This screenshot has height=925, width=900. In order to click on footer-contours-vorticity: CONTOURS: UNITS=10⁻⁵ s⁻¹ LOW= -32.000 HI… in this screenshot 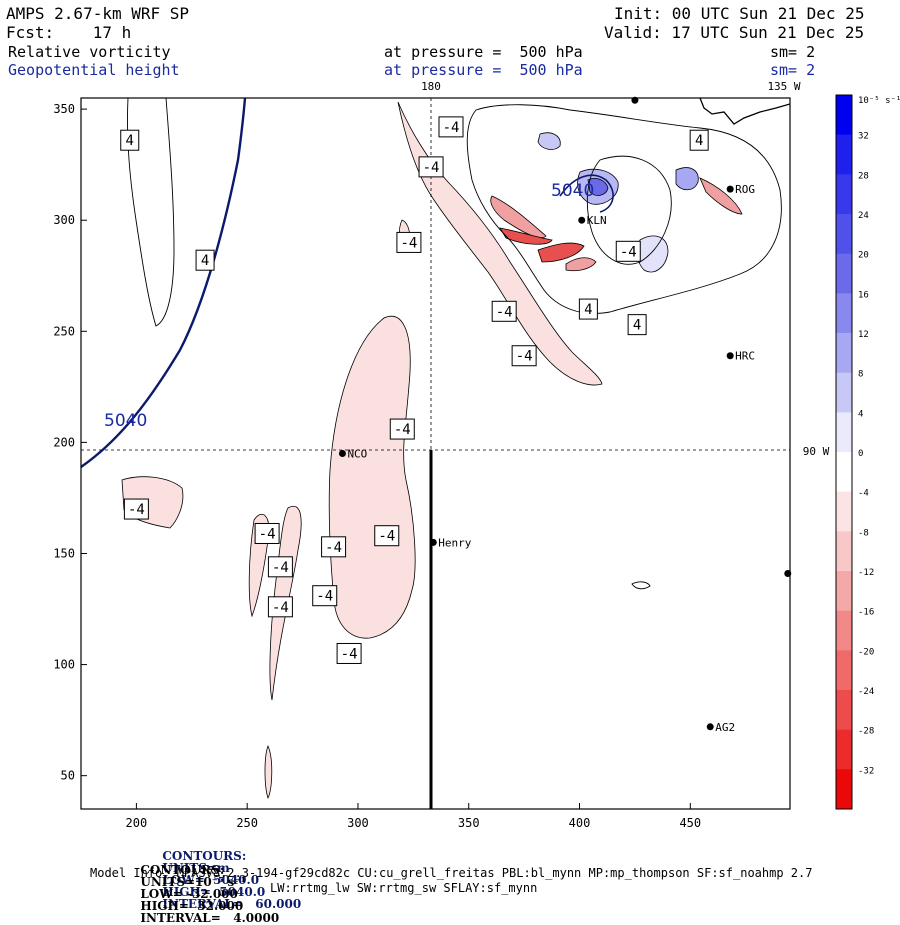, I will do `click(205, 888)`.